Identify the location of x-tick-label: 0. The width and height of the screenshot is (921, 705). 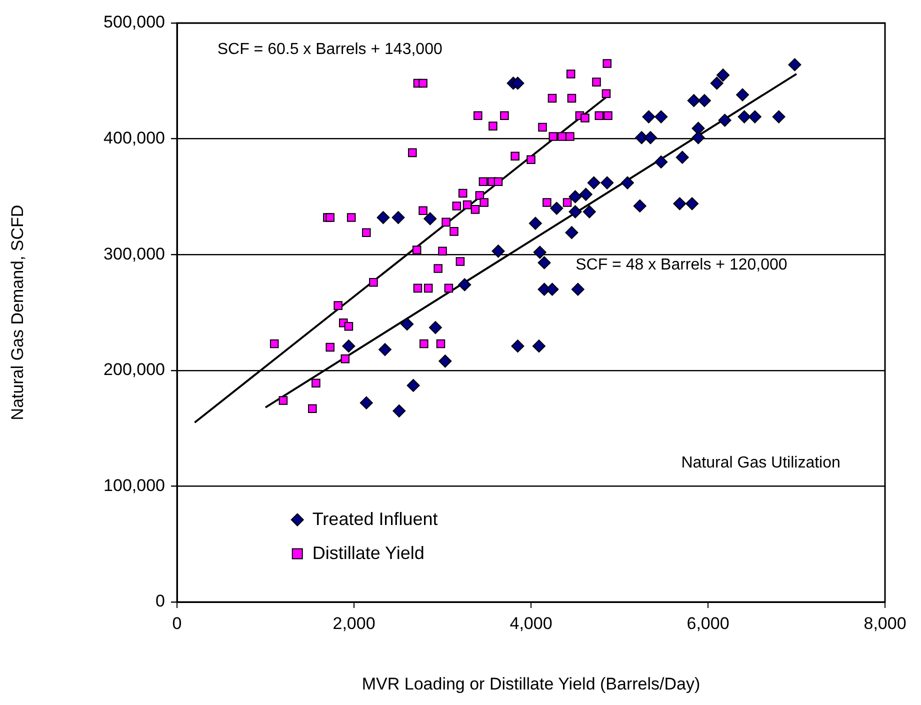
(177, 623).